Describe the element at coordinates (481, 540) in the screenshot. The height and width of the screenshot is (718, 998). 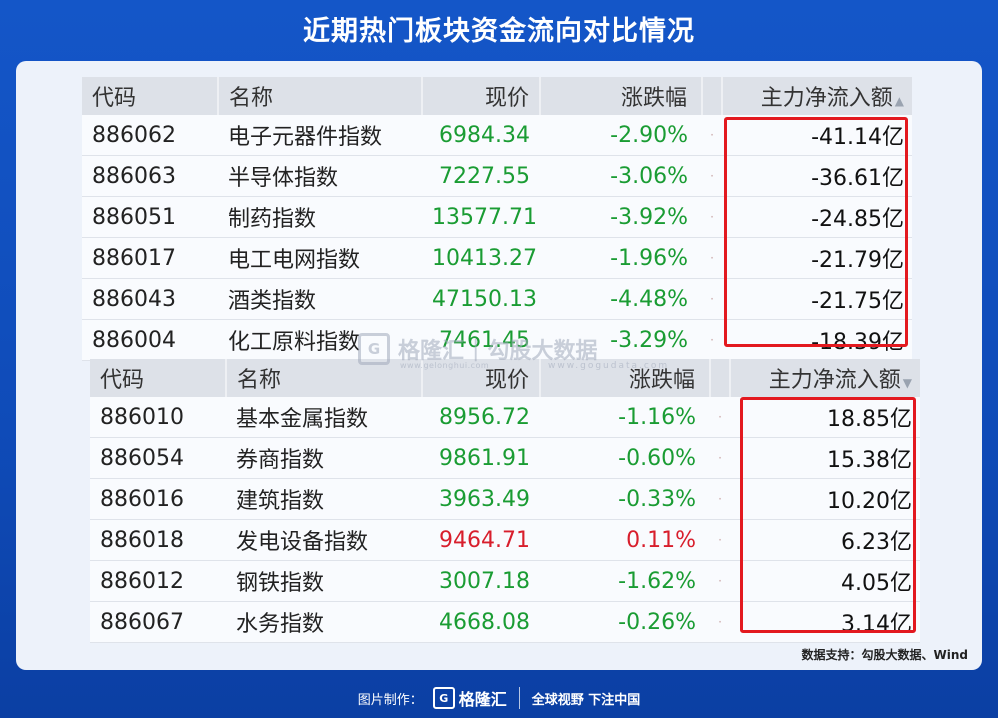
I see `price-cell: 9464.71` at that location.